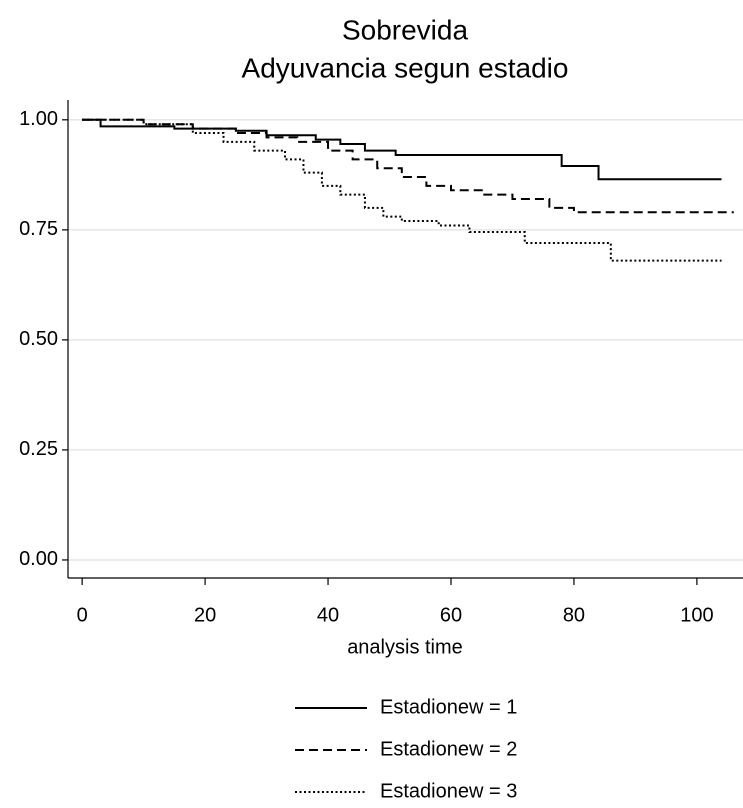 The image size is (743, 808). I want to click on legend-label: Estadionew = 2, so click(448, 749).